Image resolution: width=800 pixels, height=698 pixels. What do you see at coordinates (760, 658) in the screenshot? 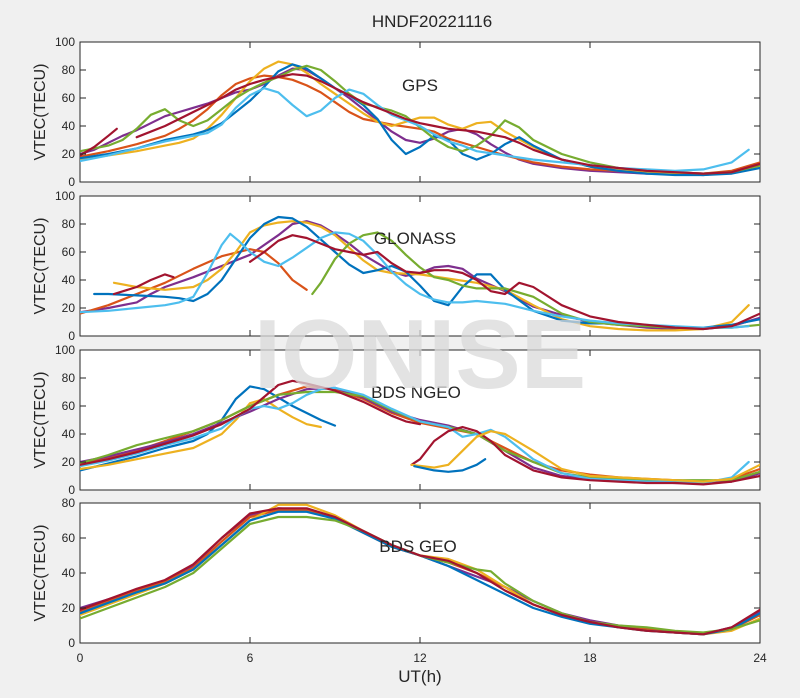
I see `x-tick-label: 24` at bounding box center [760, 658].